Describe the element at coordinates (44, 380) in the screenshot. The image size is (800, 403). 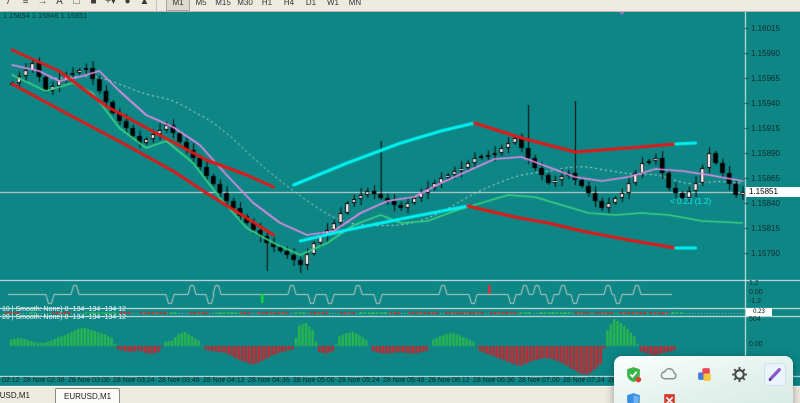
I see `time-tick-label: 28 Nov 02:36` at that location.